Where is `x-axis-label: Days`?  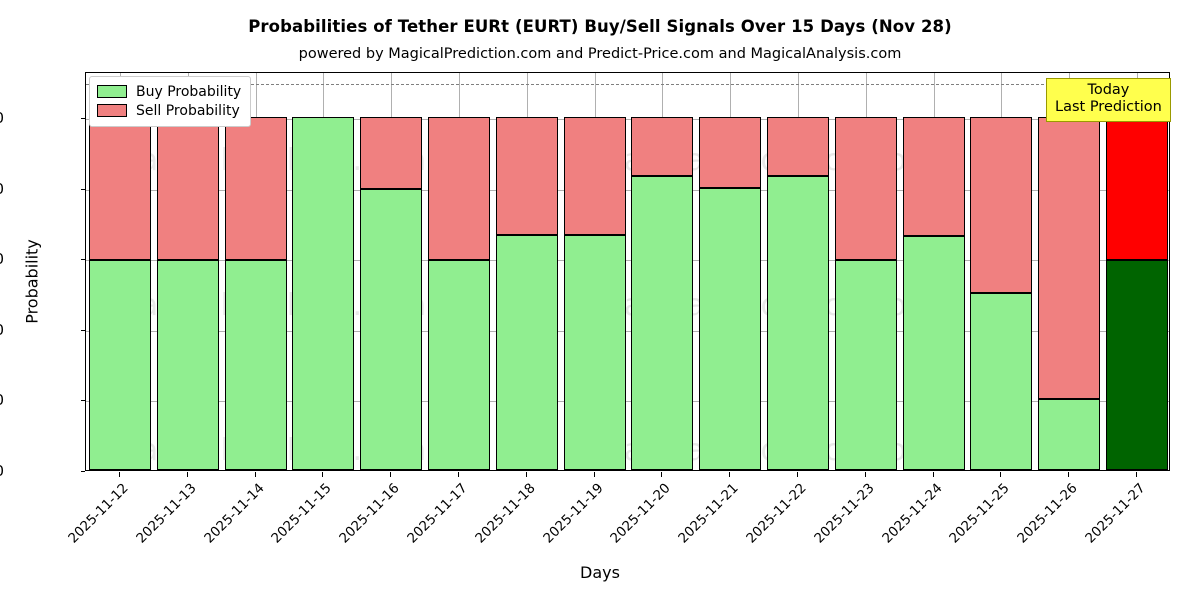 x-axis-label: Days is located at coordinates (600, 572).